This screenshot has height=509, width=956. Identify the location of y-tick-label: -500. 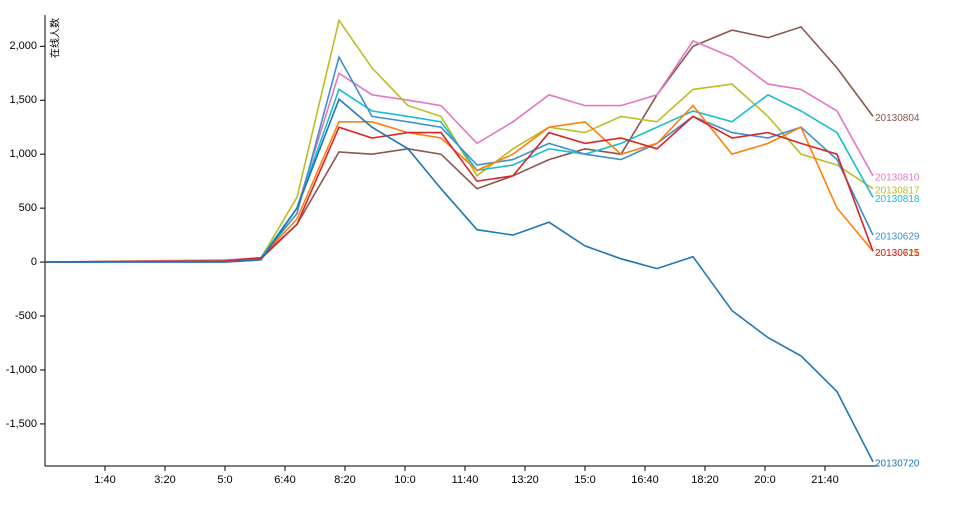
(26, 316).